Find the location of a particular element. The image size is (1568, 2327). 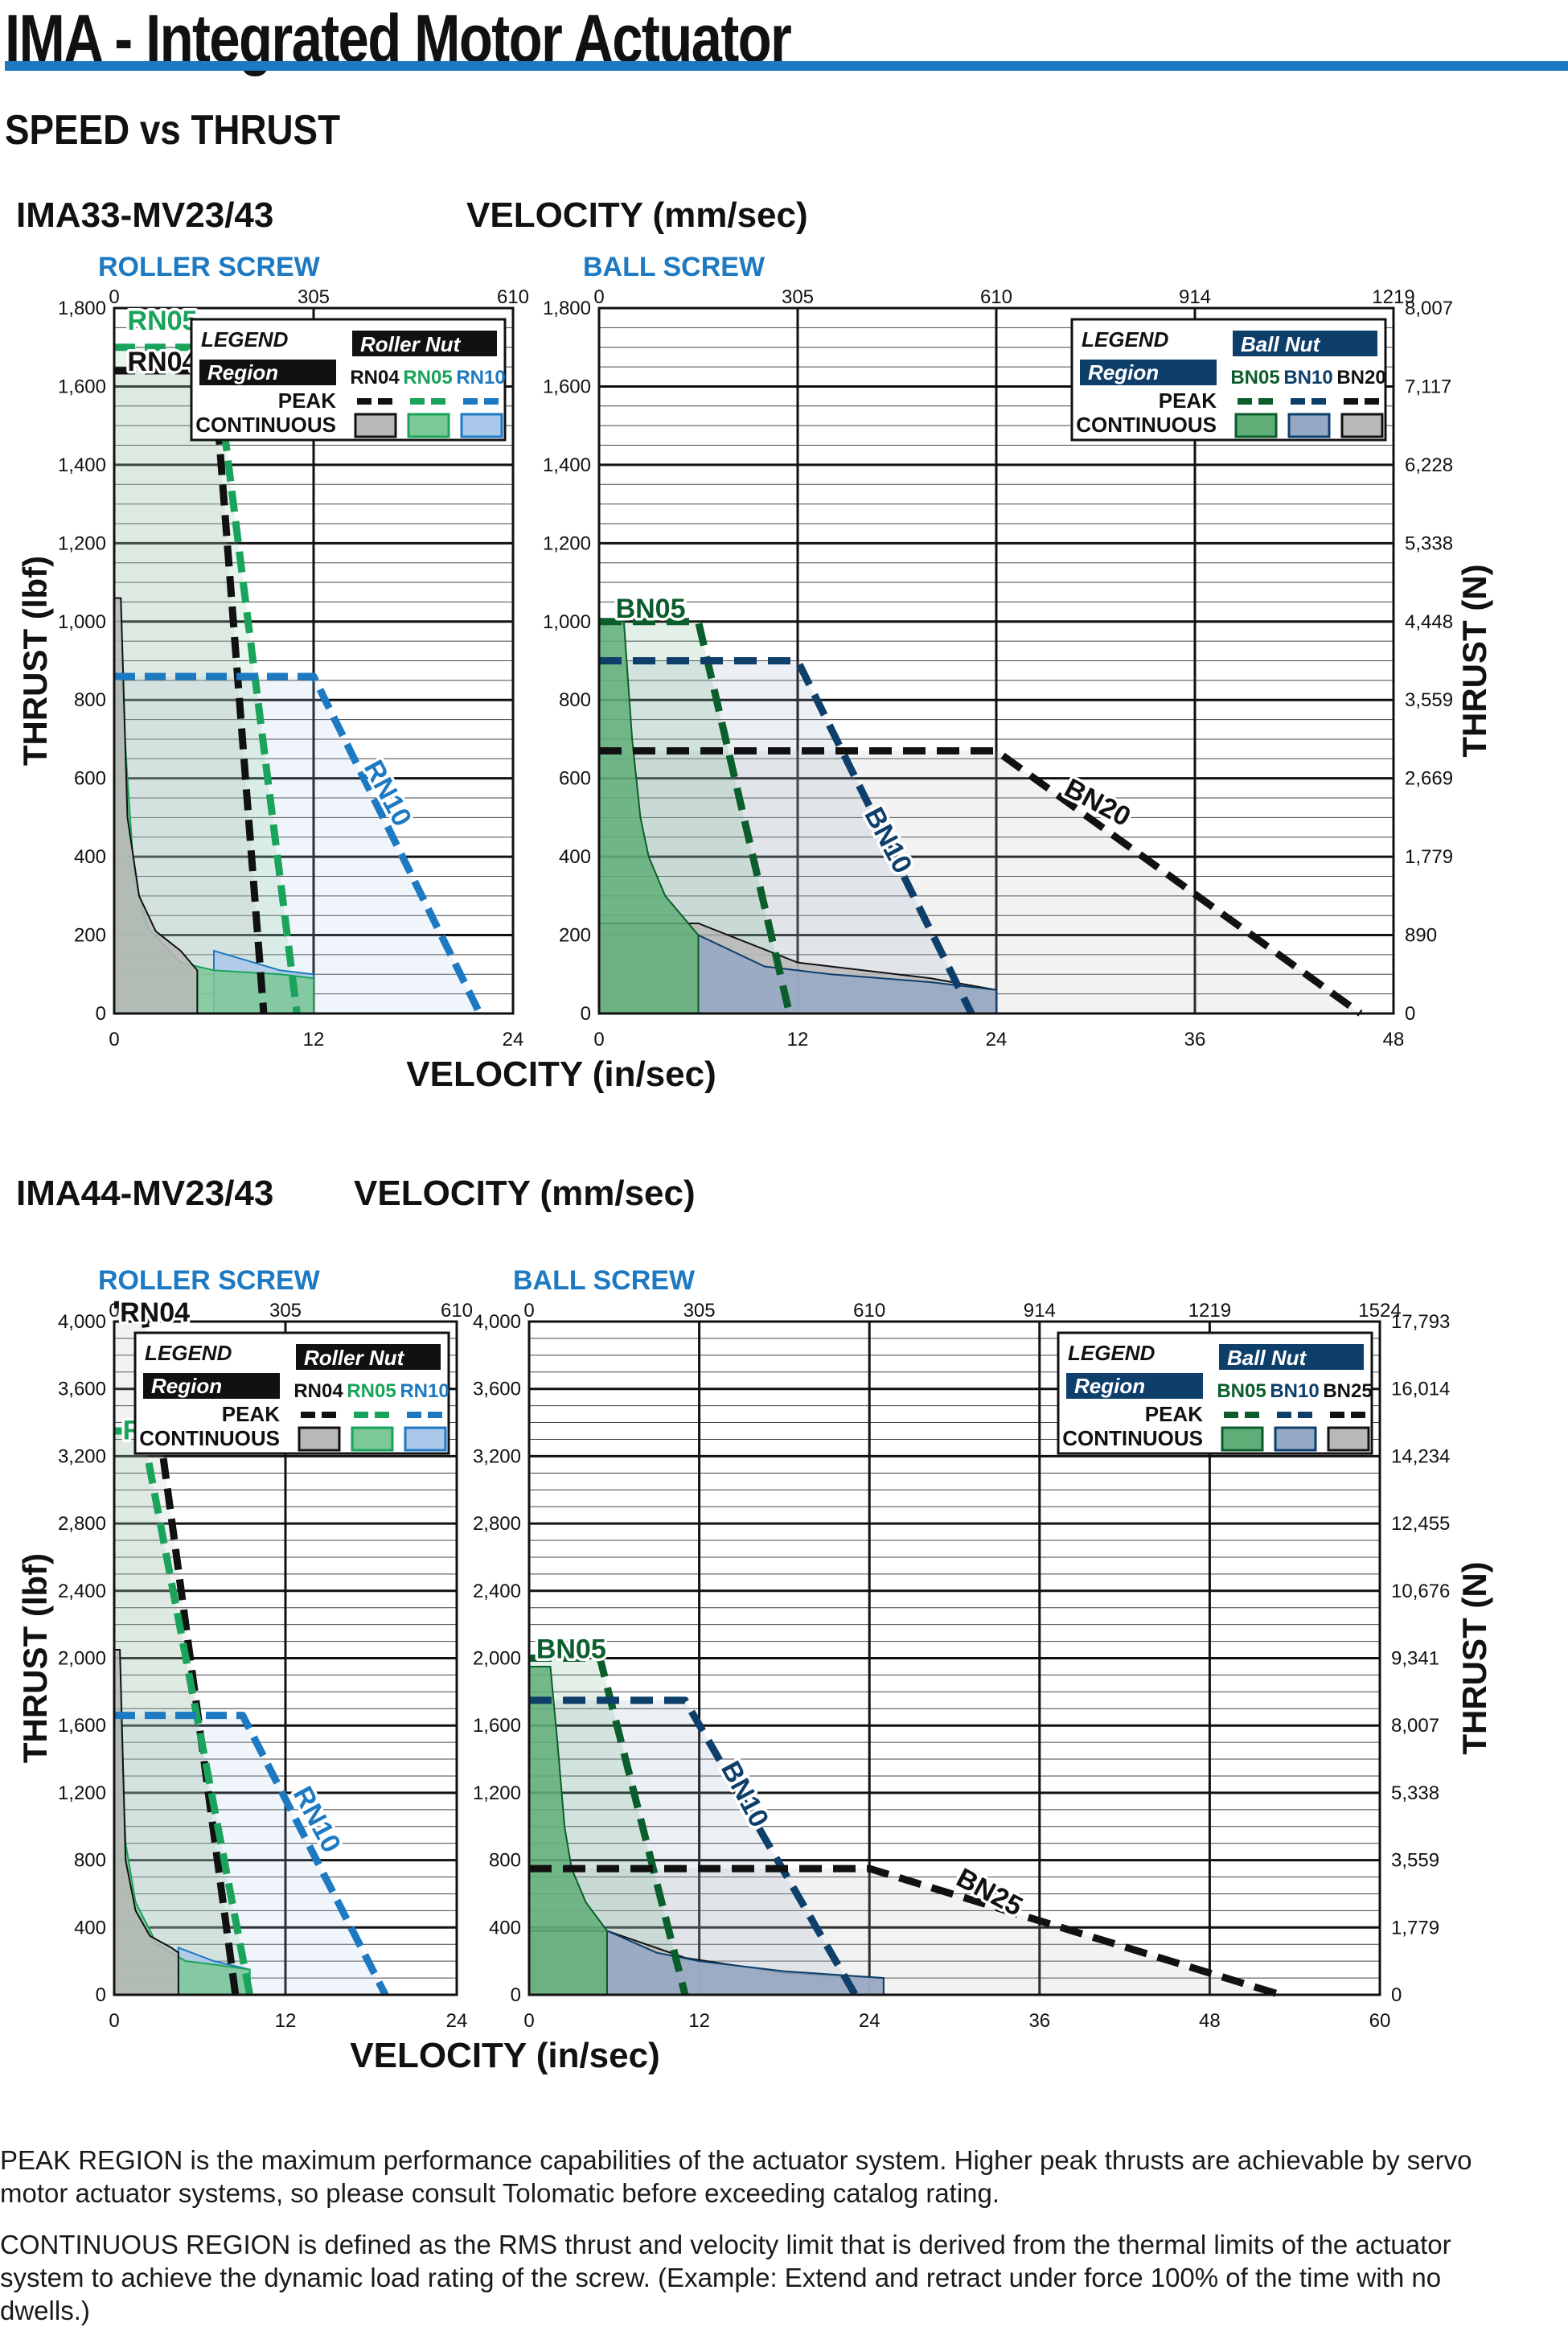

x-tick-label: 36 is located at coordinates (1195, 1039).